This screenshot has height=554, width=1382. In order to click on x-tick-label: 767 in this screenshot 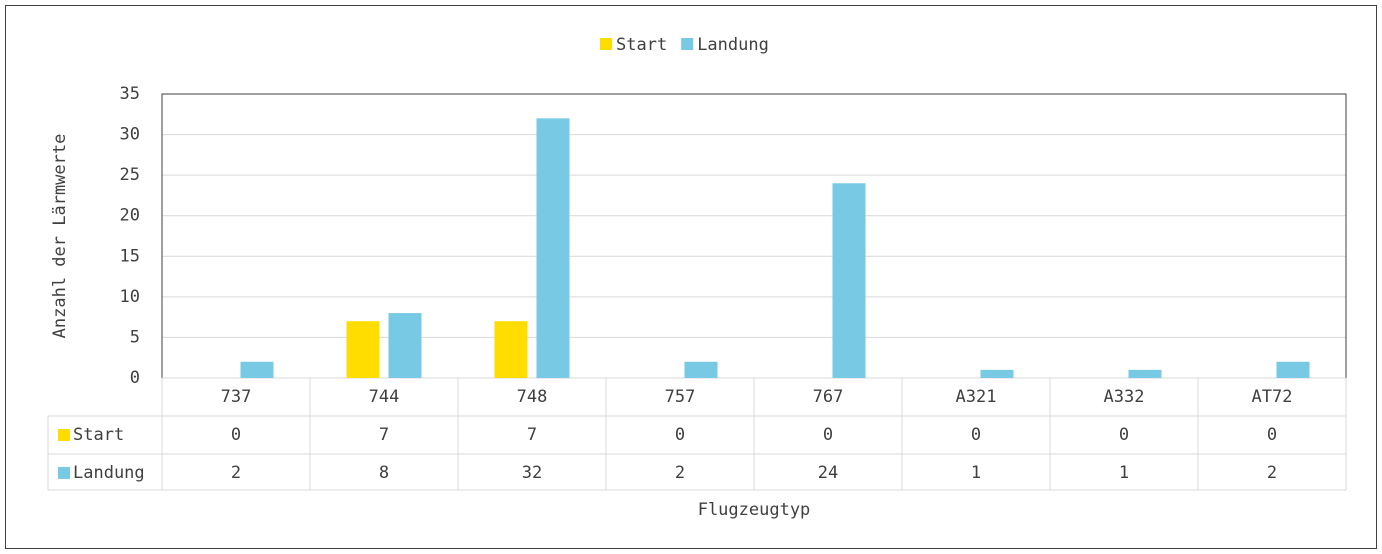, I will do `click(828, 397)`.